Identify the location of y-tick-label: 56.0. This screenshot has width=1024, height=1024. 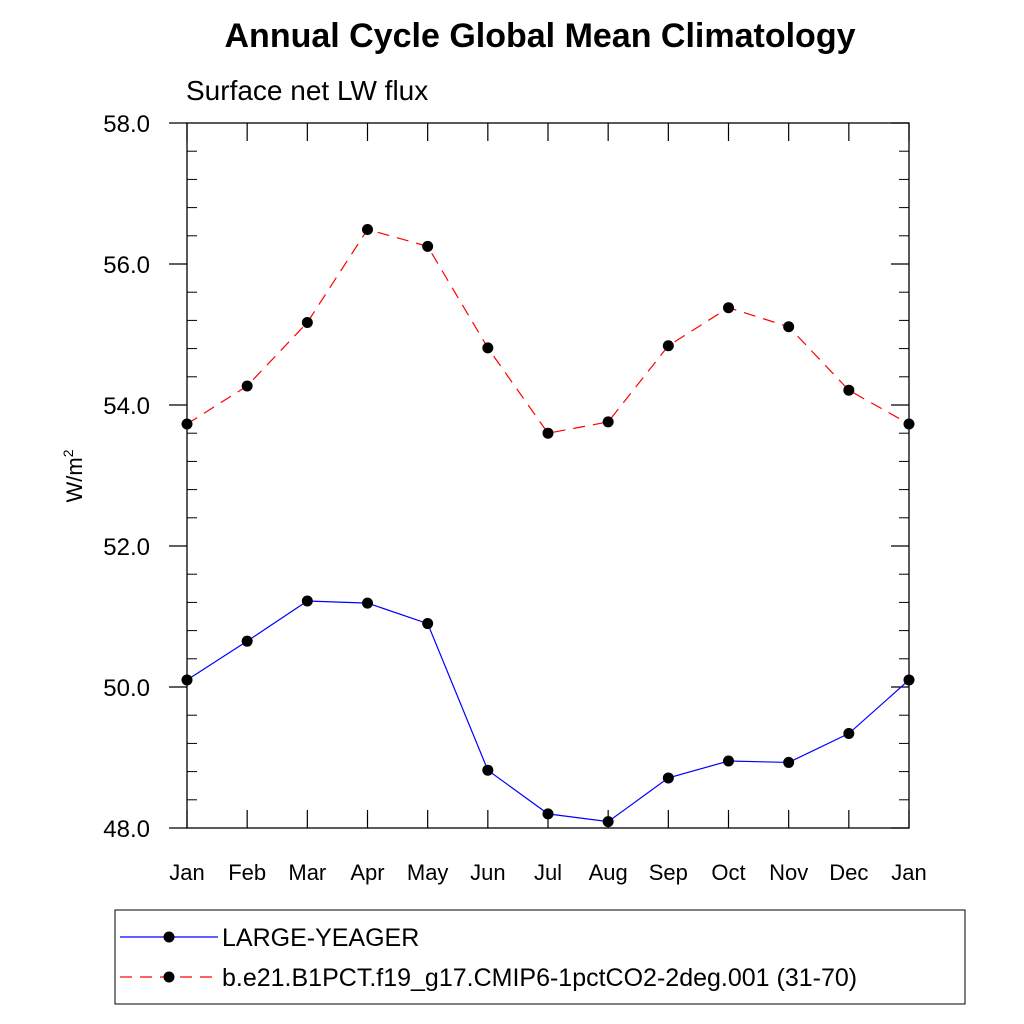
(126, 265).